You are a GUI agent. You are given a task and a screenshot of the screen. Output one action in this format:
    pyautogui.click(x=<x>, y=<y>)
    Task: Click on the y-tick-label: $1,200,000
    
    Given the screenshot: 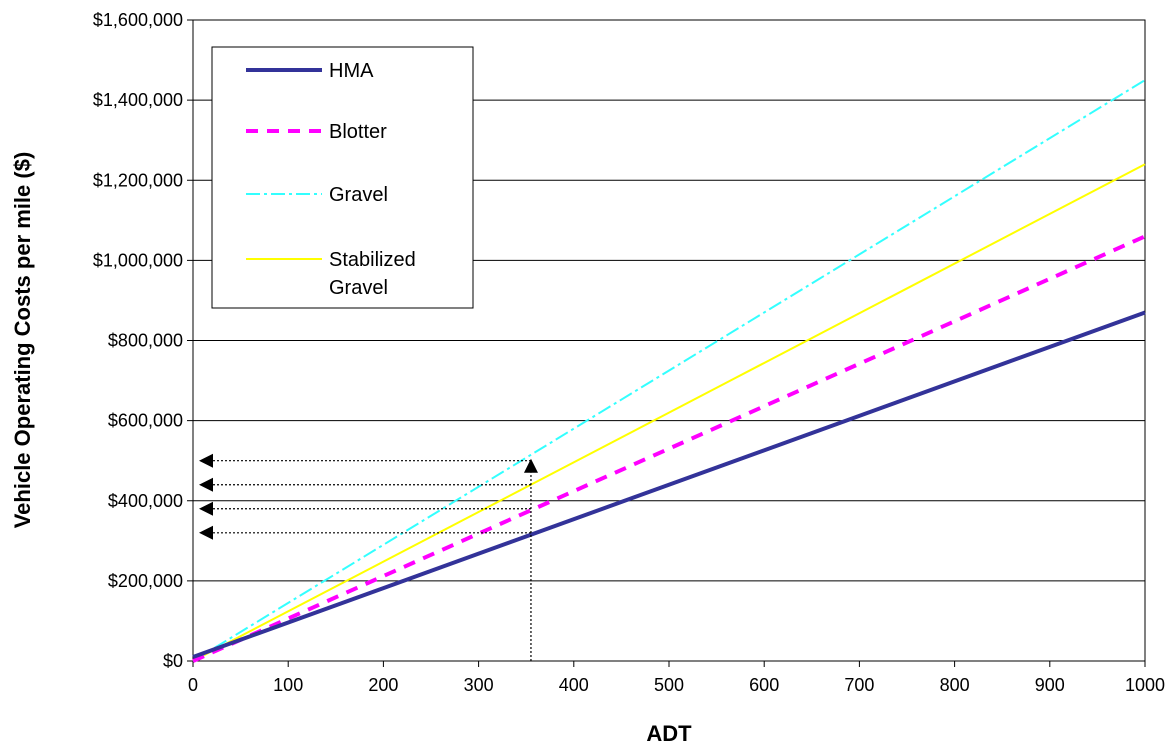 What is the action you would take?
    pyautogui.click(x=138, y=180)
    